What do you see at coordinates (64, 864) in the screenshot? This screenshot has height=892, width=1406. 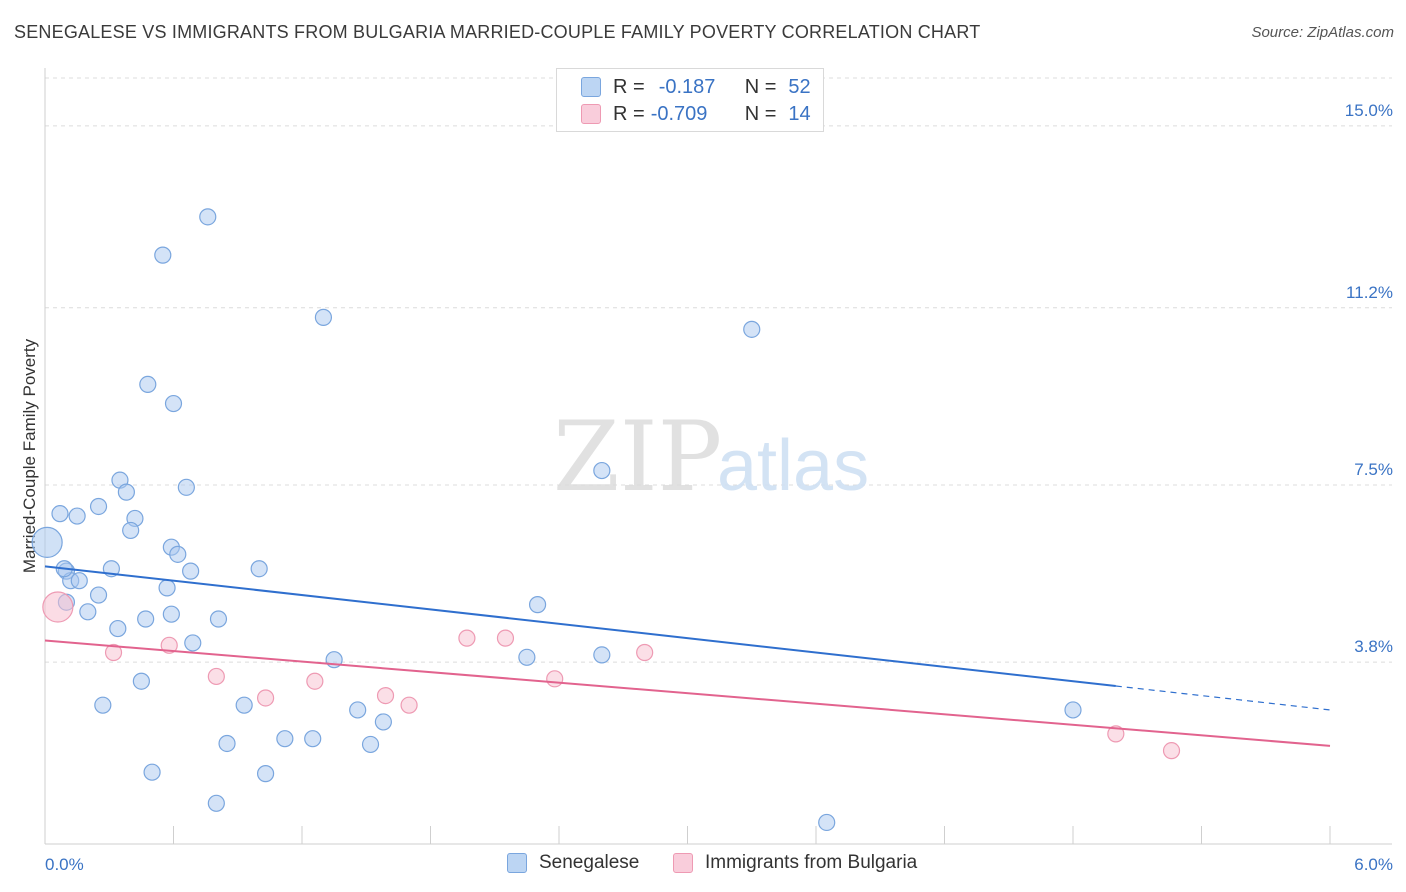 I see `x-tick-label-min: 0.0%` at bounding box center [64, 864].